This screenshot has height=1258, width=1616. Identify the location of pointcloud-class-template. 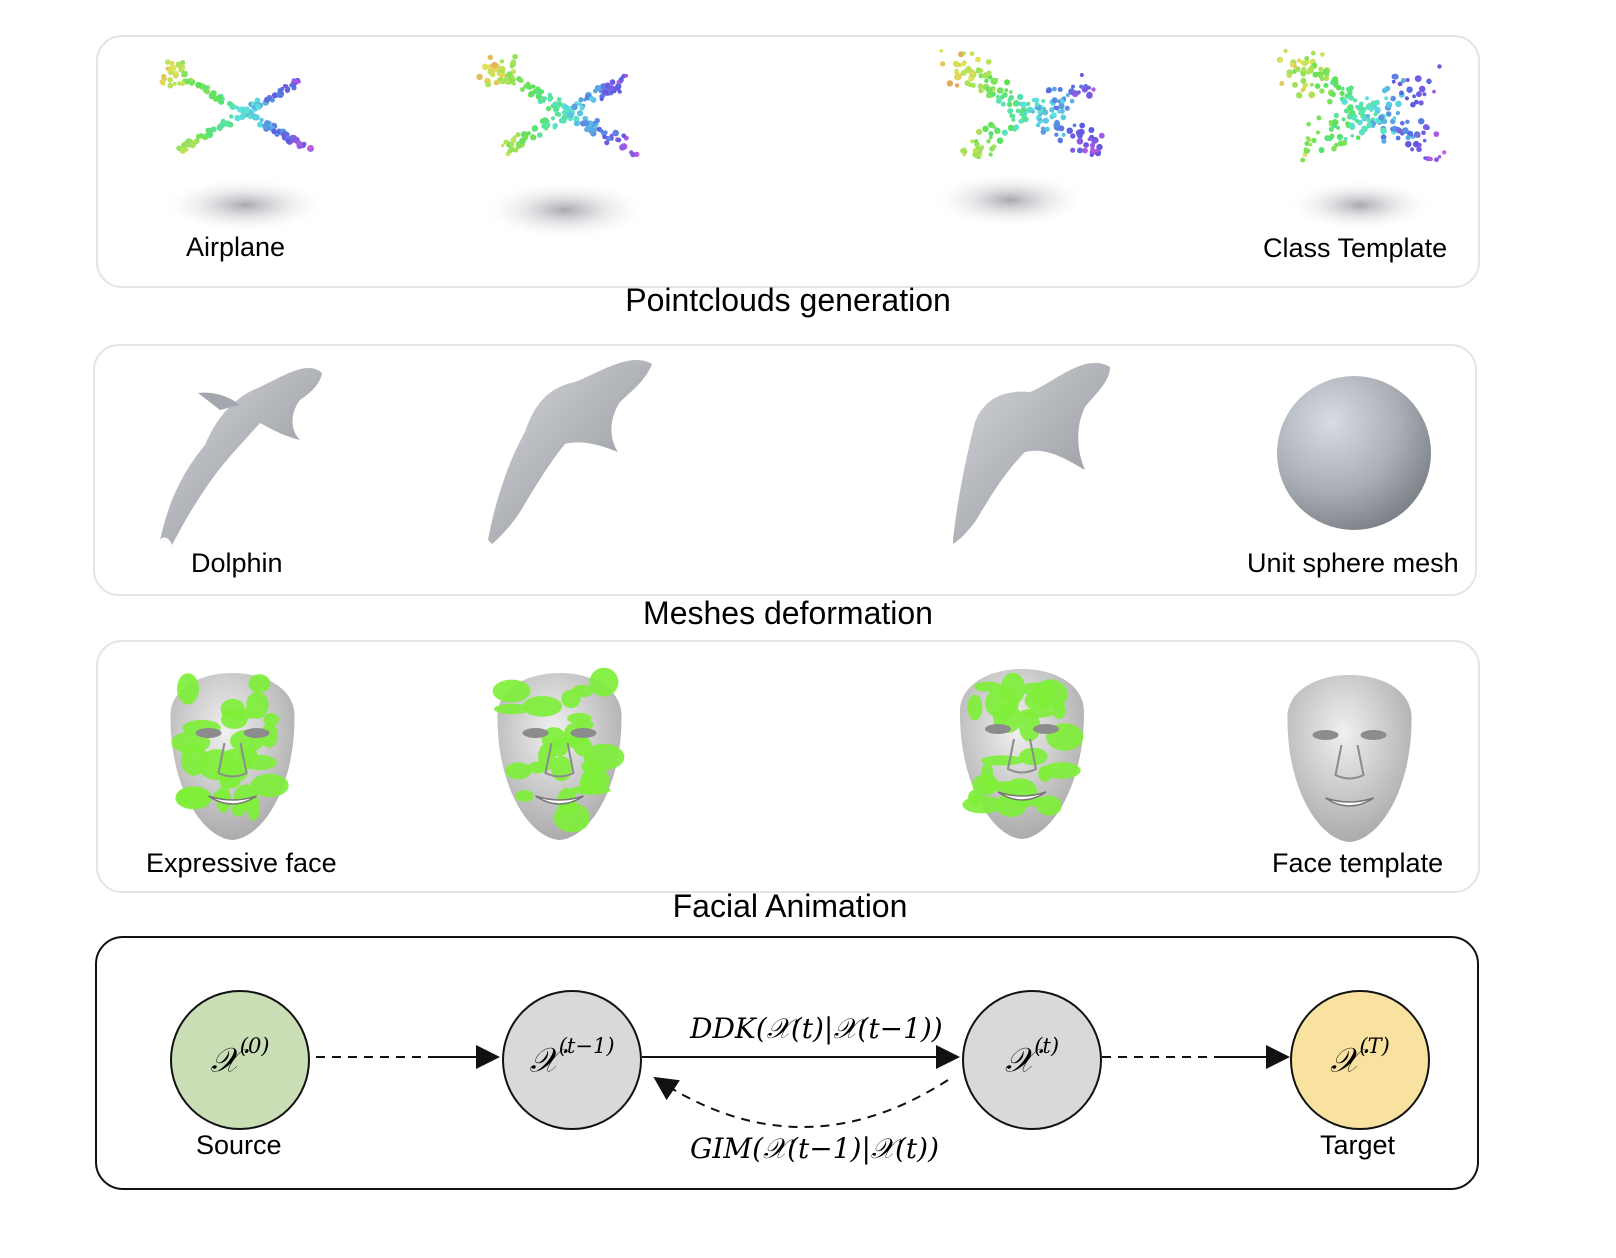
(1361, 139).